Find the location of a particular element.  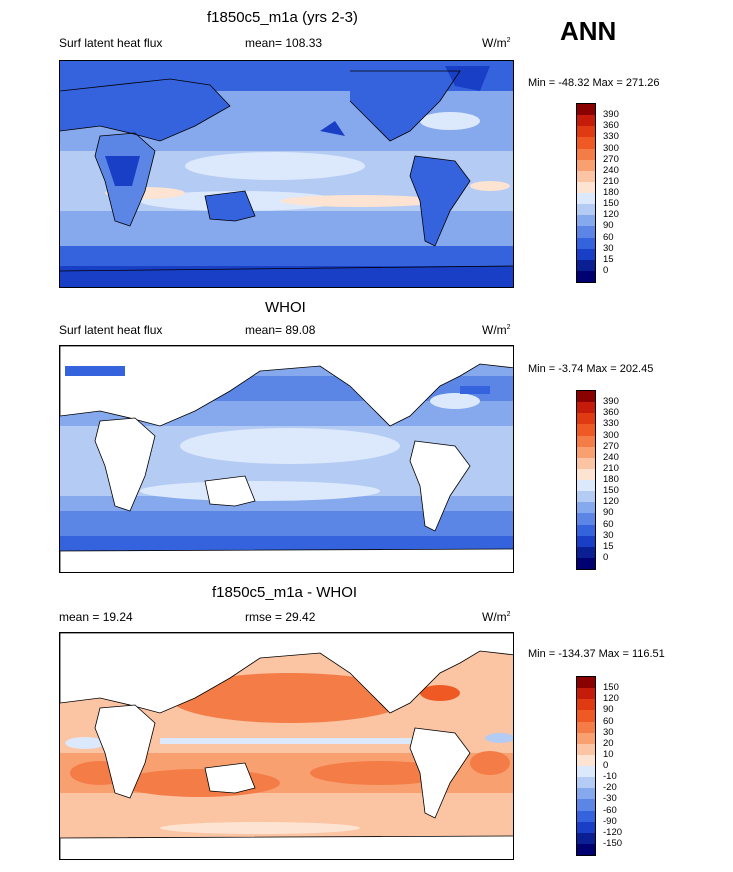

panel-1-minmax: Min = -48.32 Max = 271.26 is located at coordinates (594, 83).